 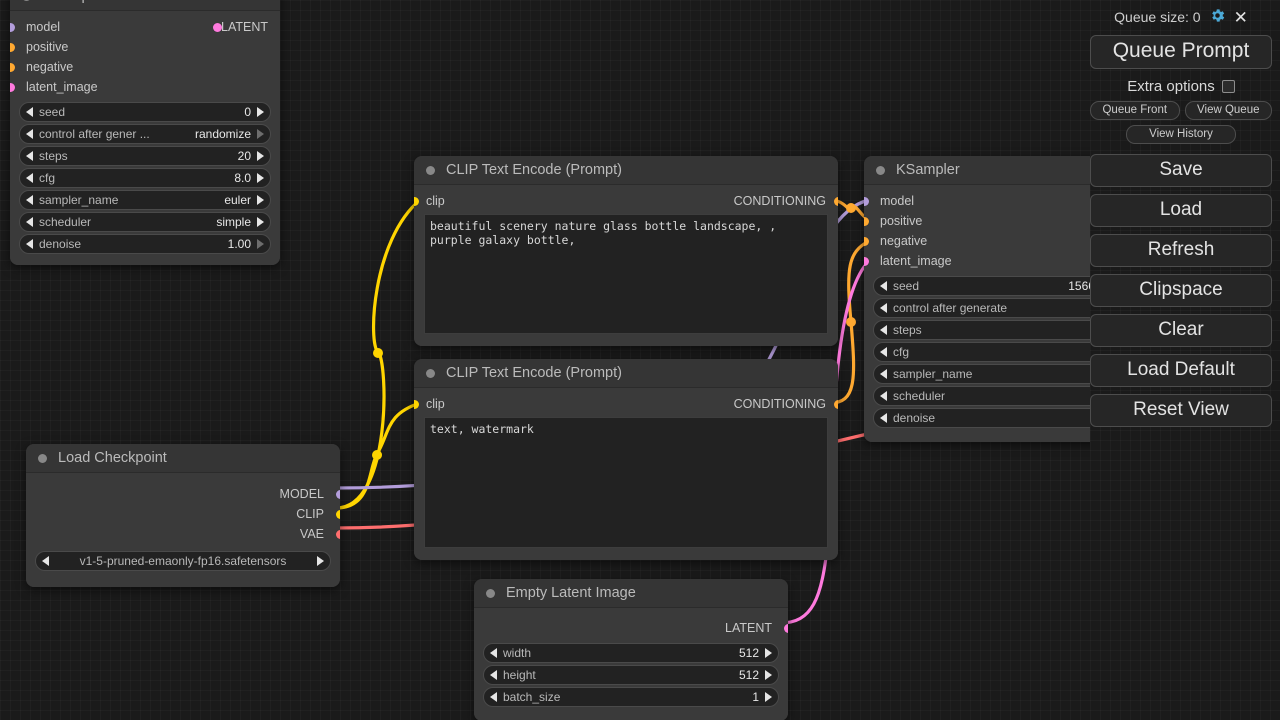 What do you see at coordinates (631, 628) in the screenshot?
I see `slot-output-latent: LATENT` at bounding box center [631, 628].